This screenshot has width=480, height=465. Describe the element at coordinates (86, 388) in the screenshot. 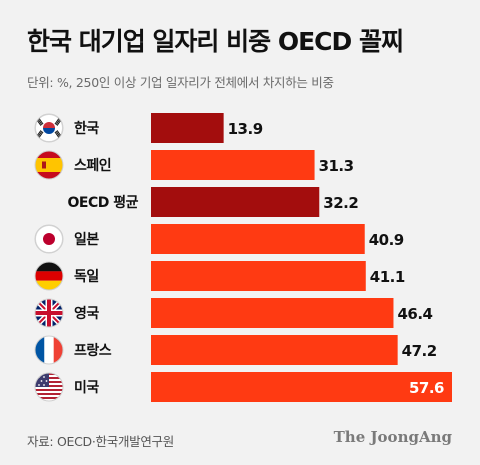

I see `category-label: 미국` at that location.